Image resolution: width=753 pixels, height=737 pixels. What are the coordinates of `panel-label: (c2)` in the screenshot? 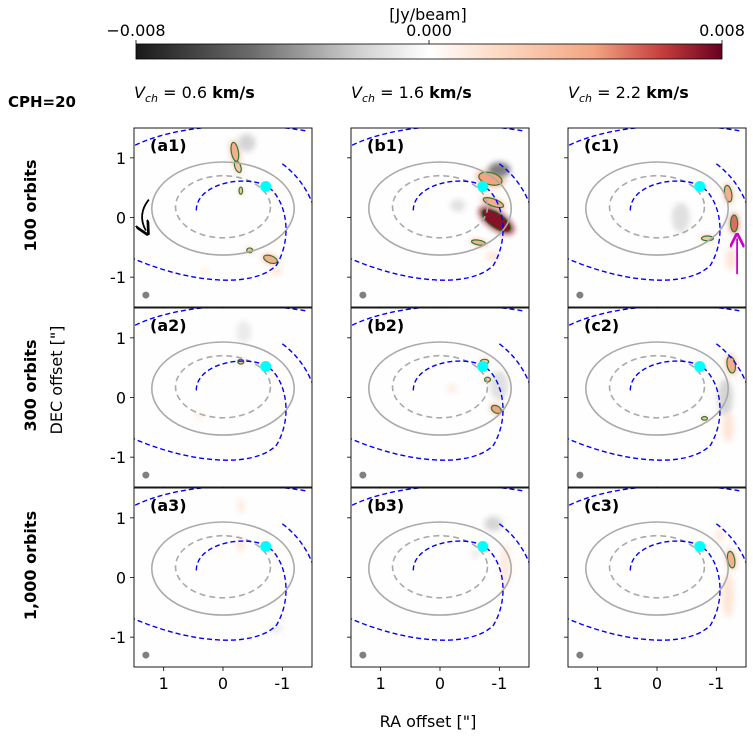 It's located at (601, 325).